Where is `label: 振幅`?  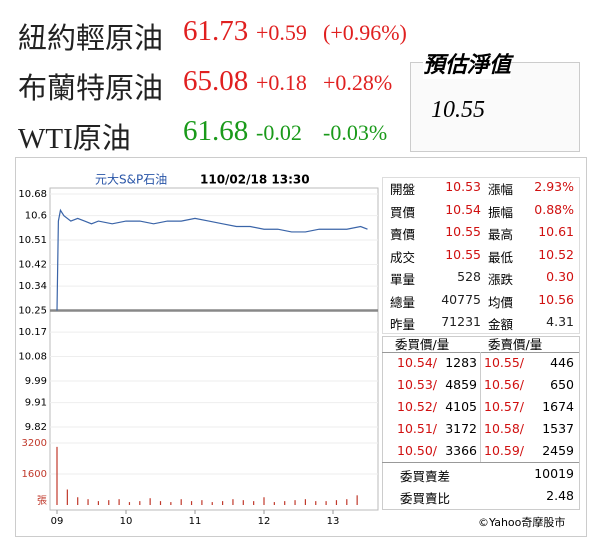 label: 振幅 is located at coordinates (501, 212).